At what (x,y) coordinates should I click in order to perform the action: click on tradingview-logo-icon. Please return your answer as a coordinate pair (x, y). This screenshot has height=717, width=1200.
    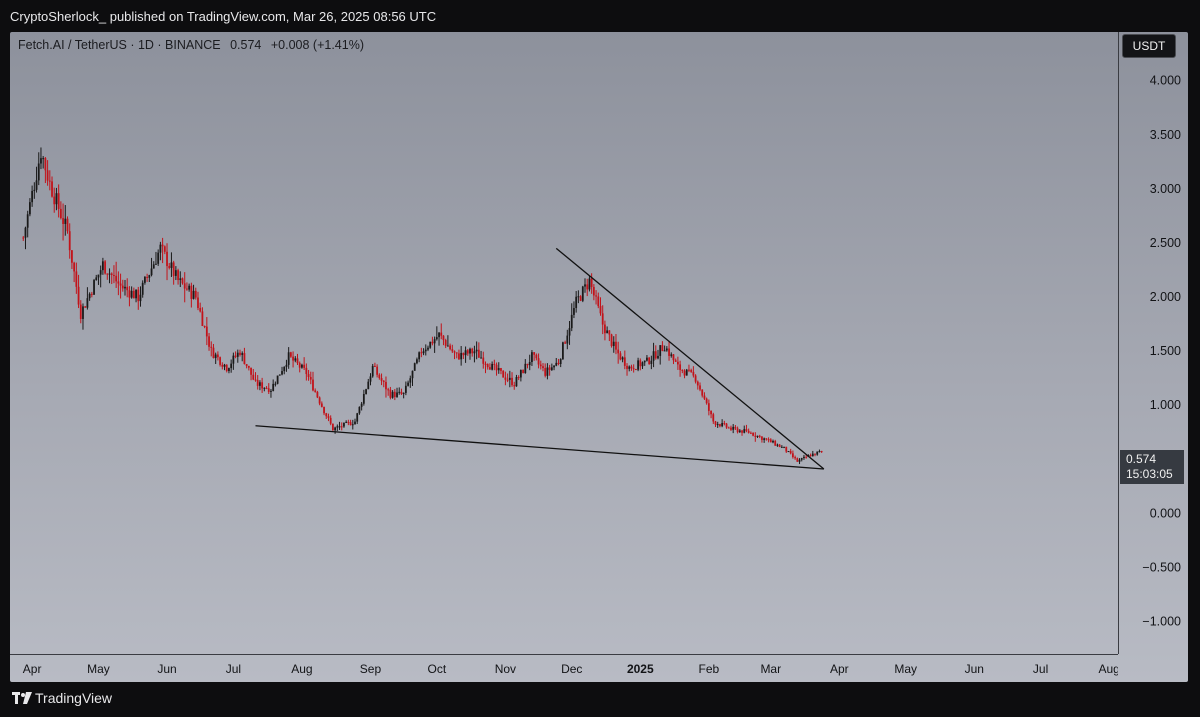
    Looking at the image, I should click on (22, 698).